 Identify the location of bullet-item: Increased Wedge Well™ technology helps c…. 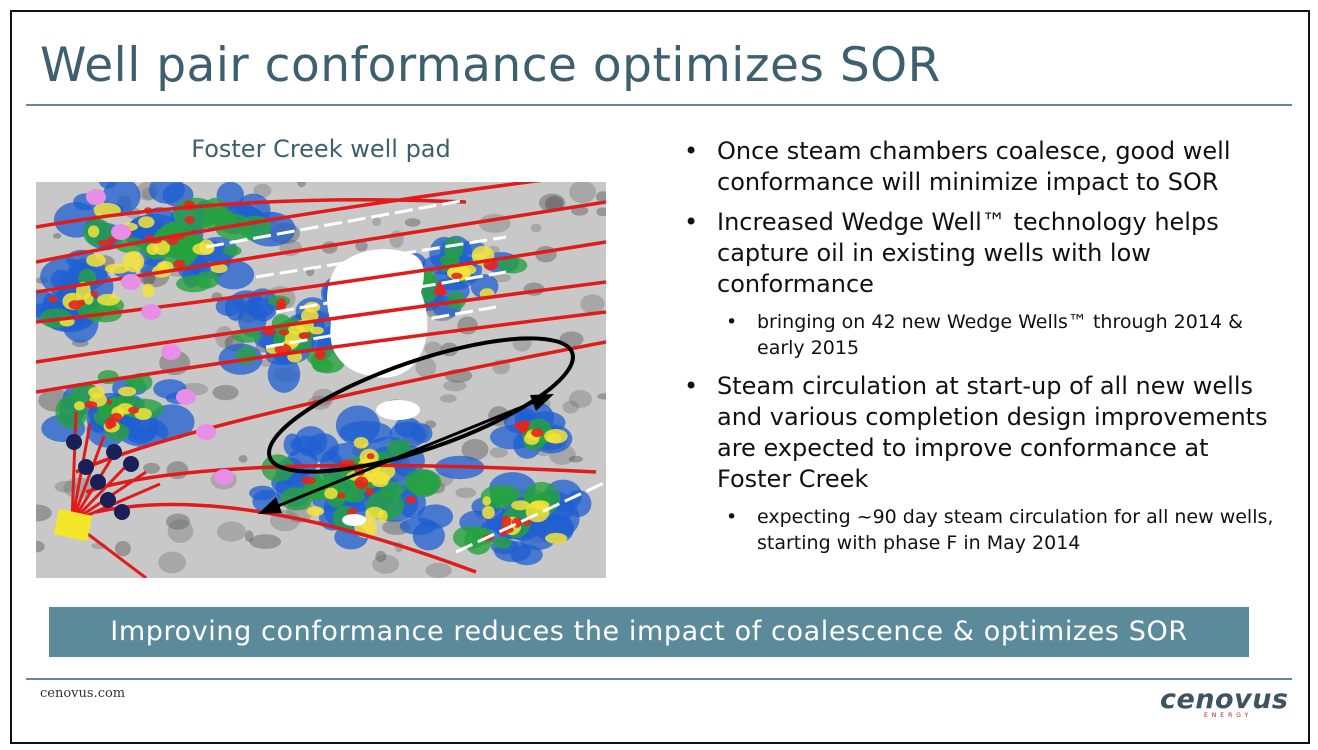
(982, 253).